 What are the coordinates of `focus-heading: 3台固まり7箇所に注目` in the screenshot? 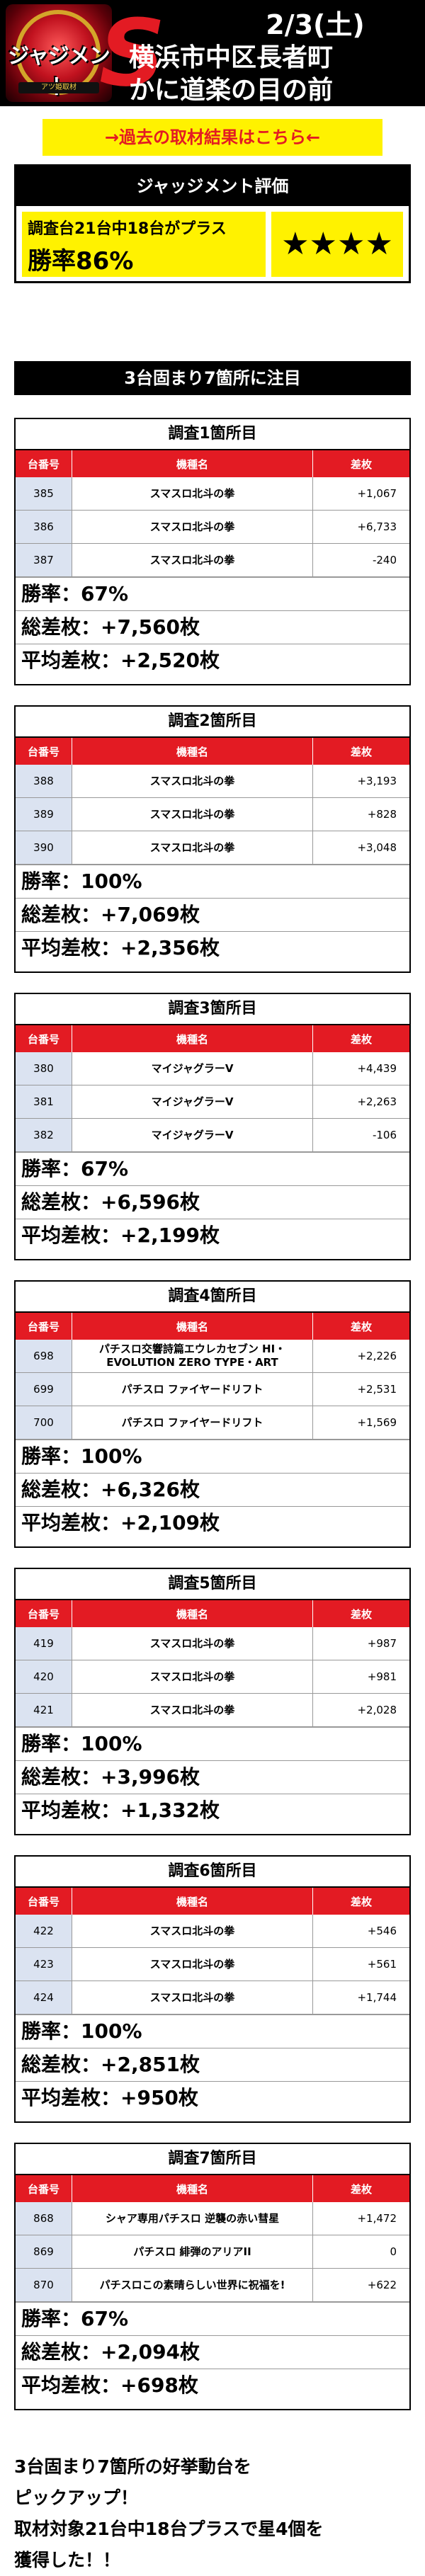 It's located at (212, 378).